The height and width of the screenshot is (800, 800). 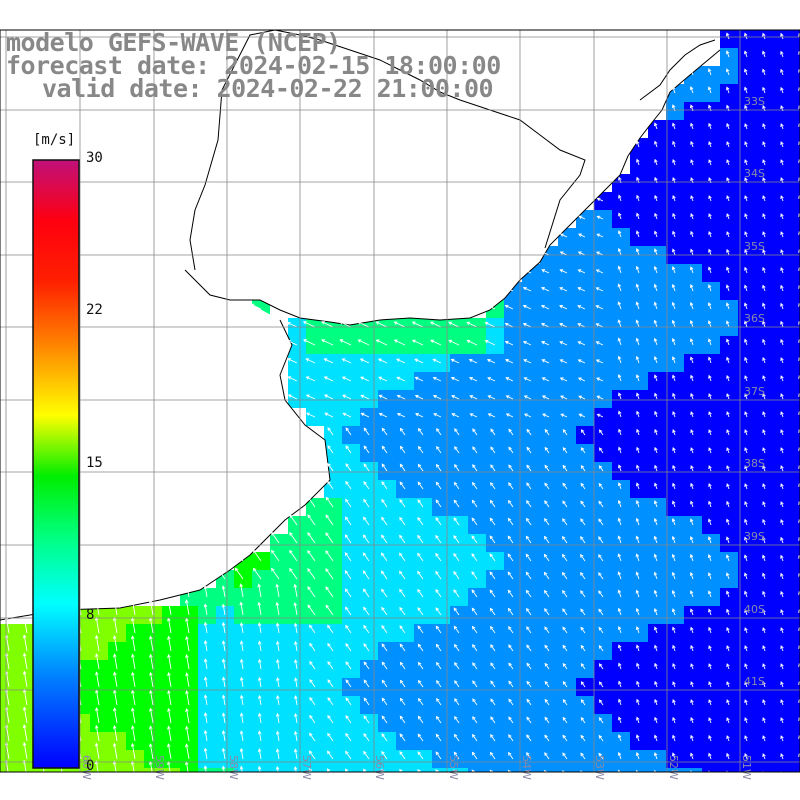 I want to click on lon-label-58w: 58W, so click(x=233, y=767).